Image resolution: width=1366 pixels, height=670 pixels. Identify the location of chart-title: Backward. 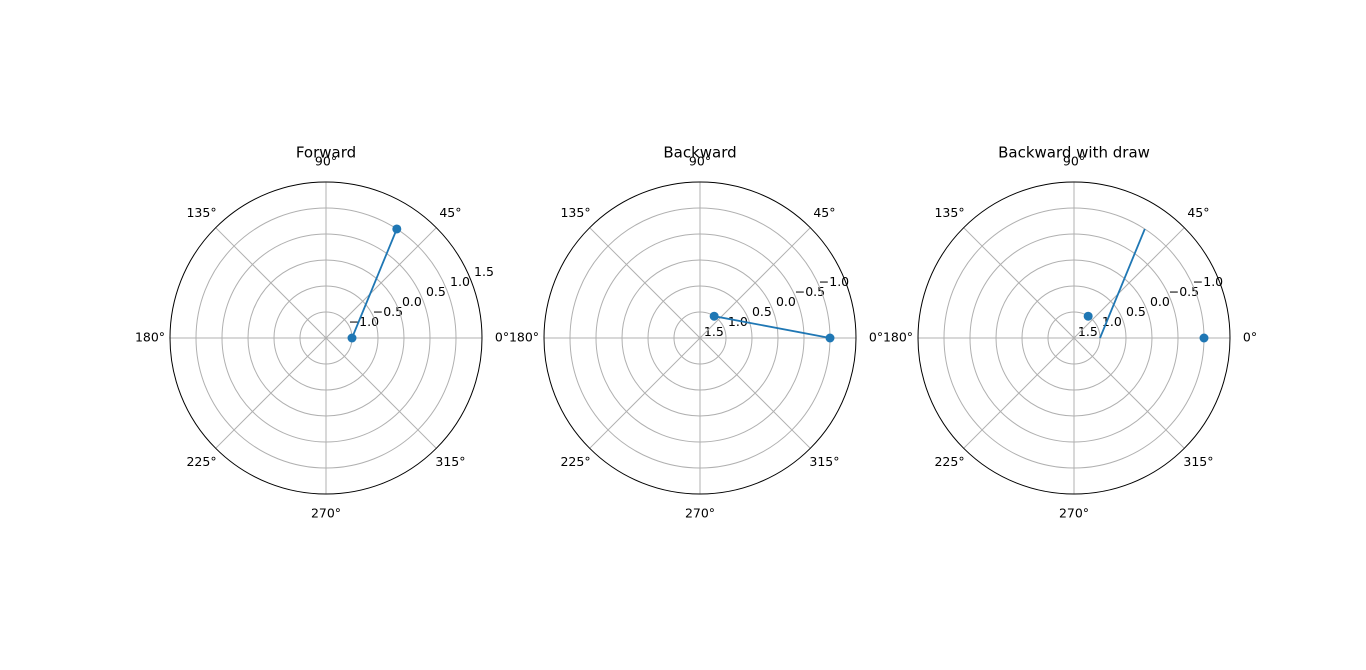
(699, 153).